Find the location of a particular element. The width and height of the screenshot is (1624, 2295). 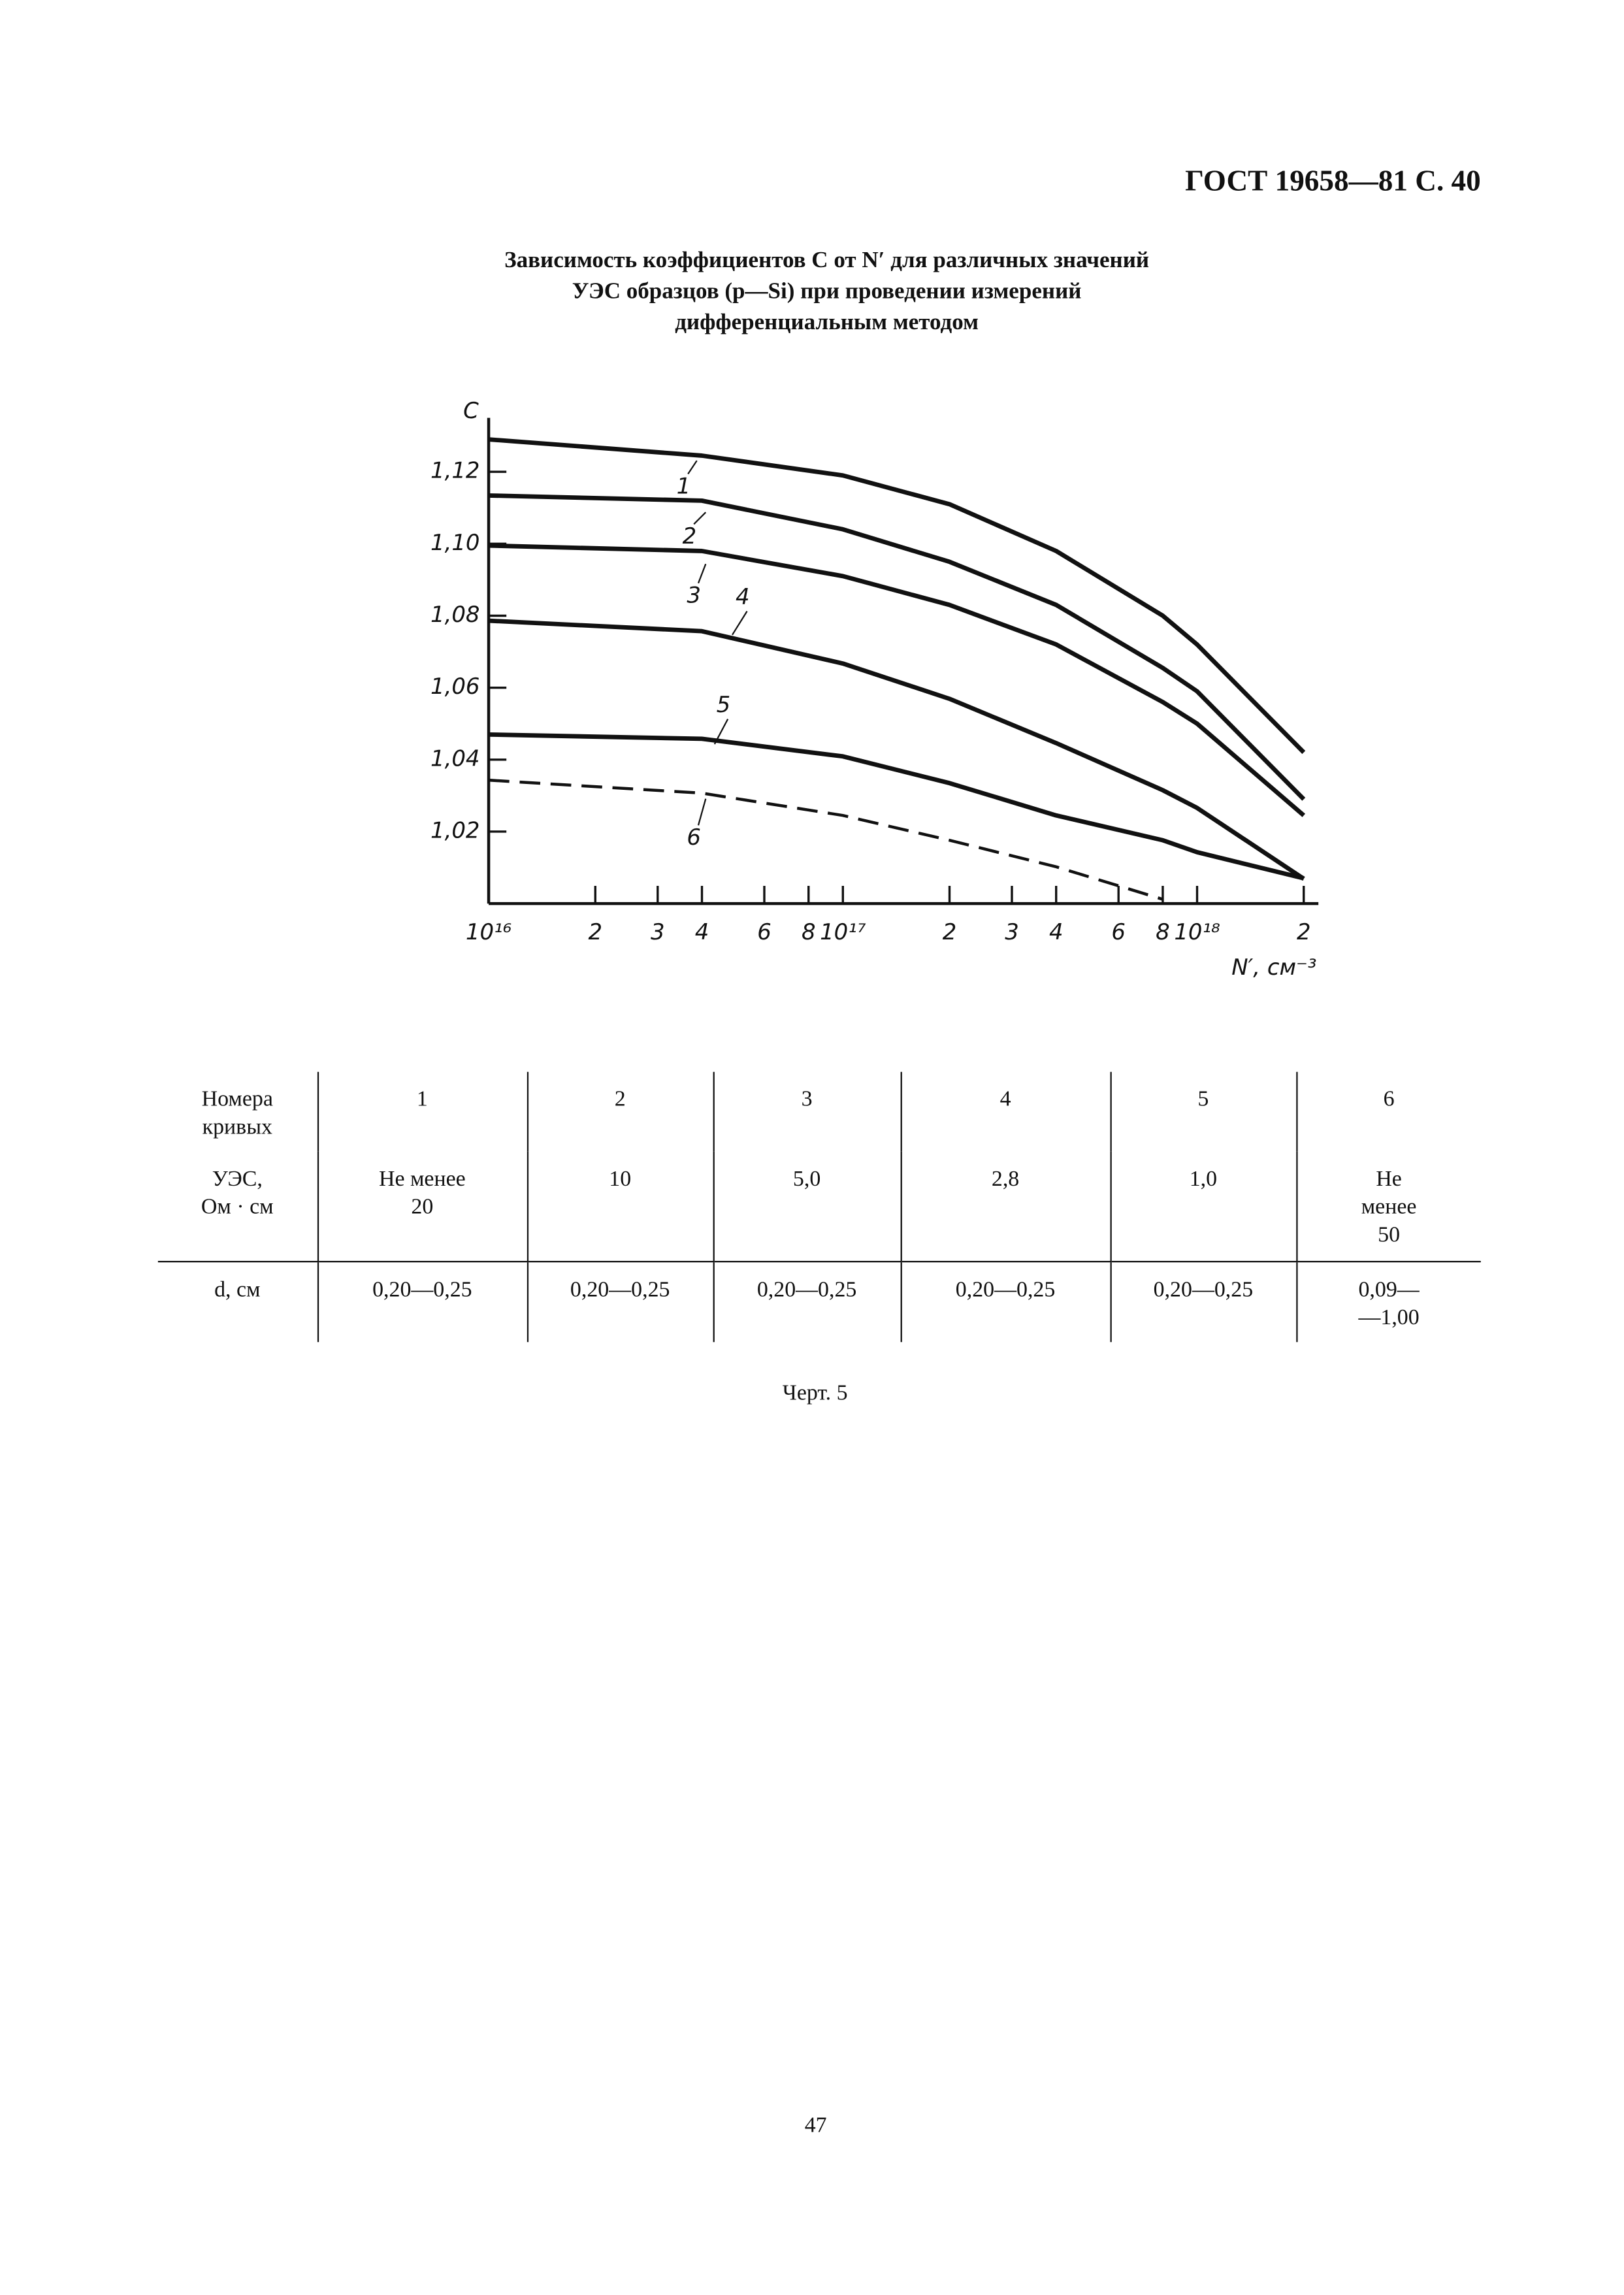

x-tick-label: 10¹⁷ is located at coordinates (843, 932).